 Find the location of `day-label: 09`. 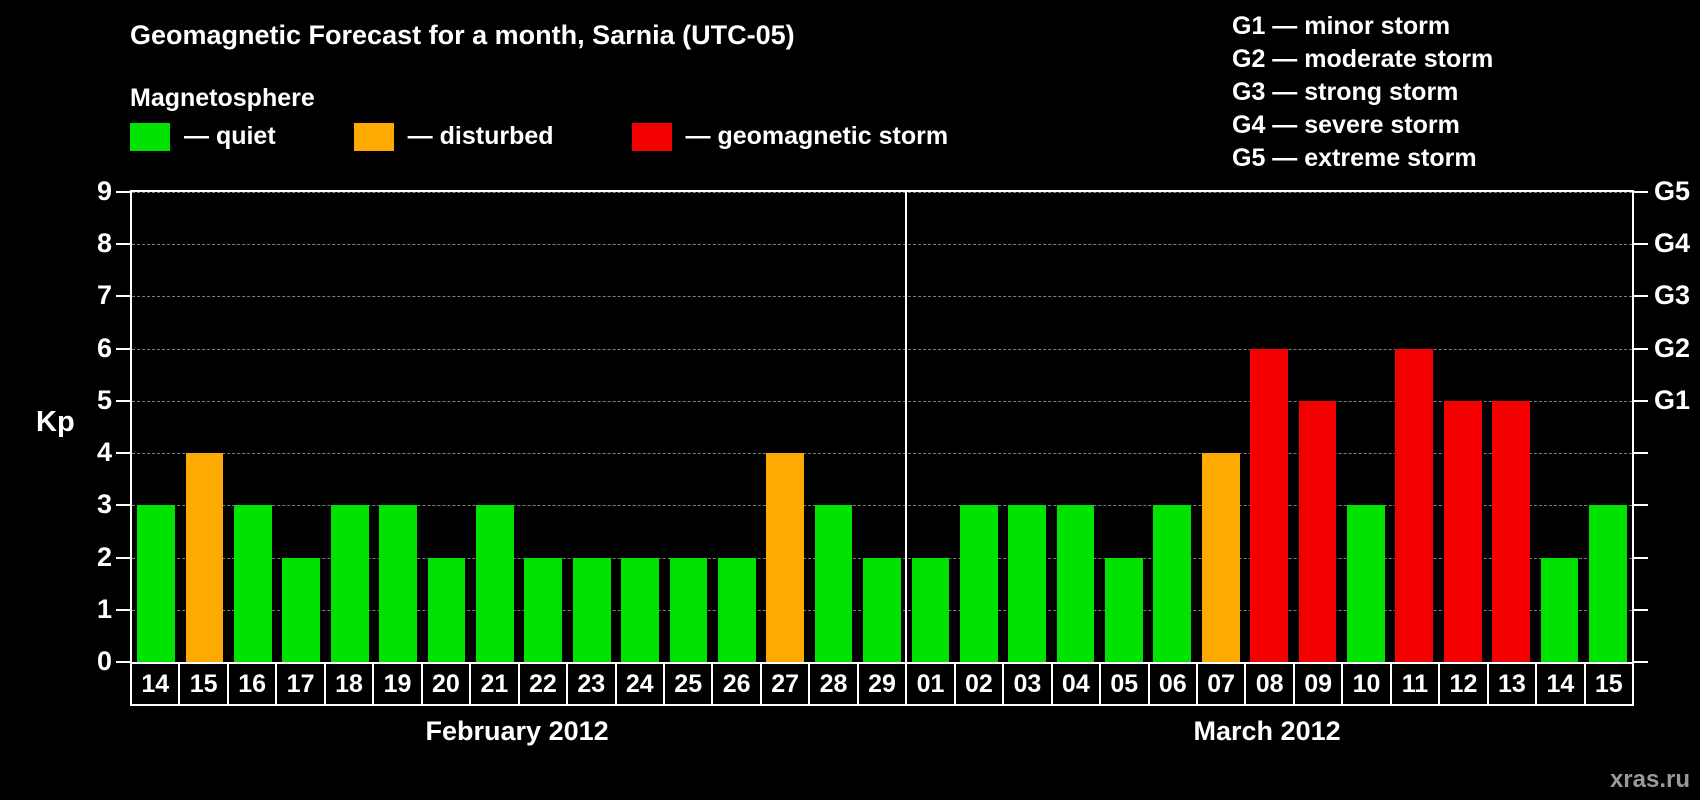

day-label: 09 is located at coordinates (1316, 684).